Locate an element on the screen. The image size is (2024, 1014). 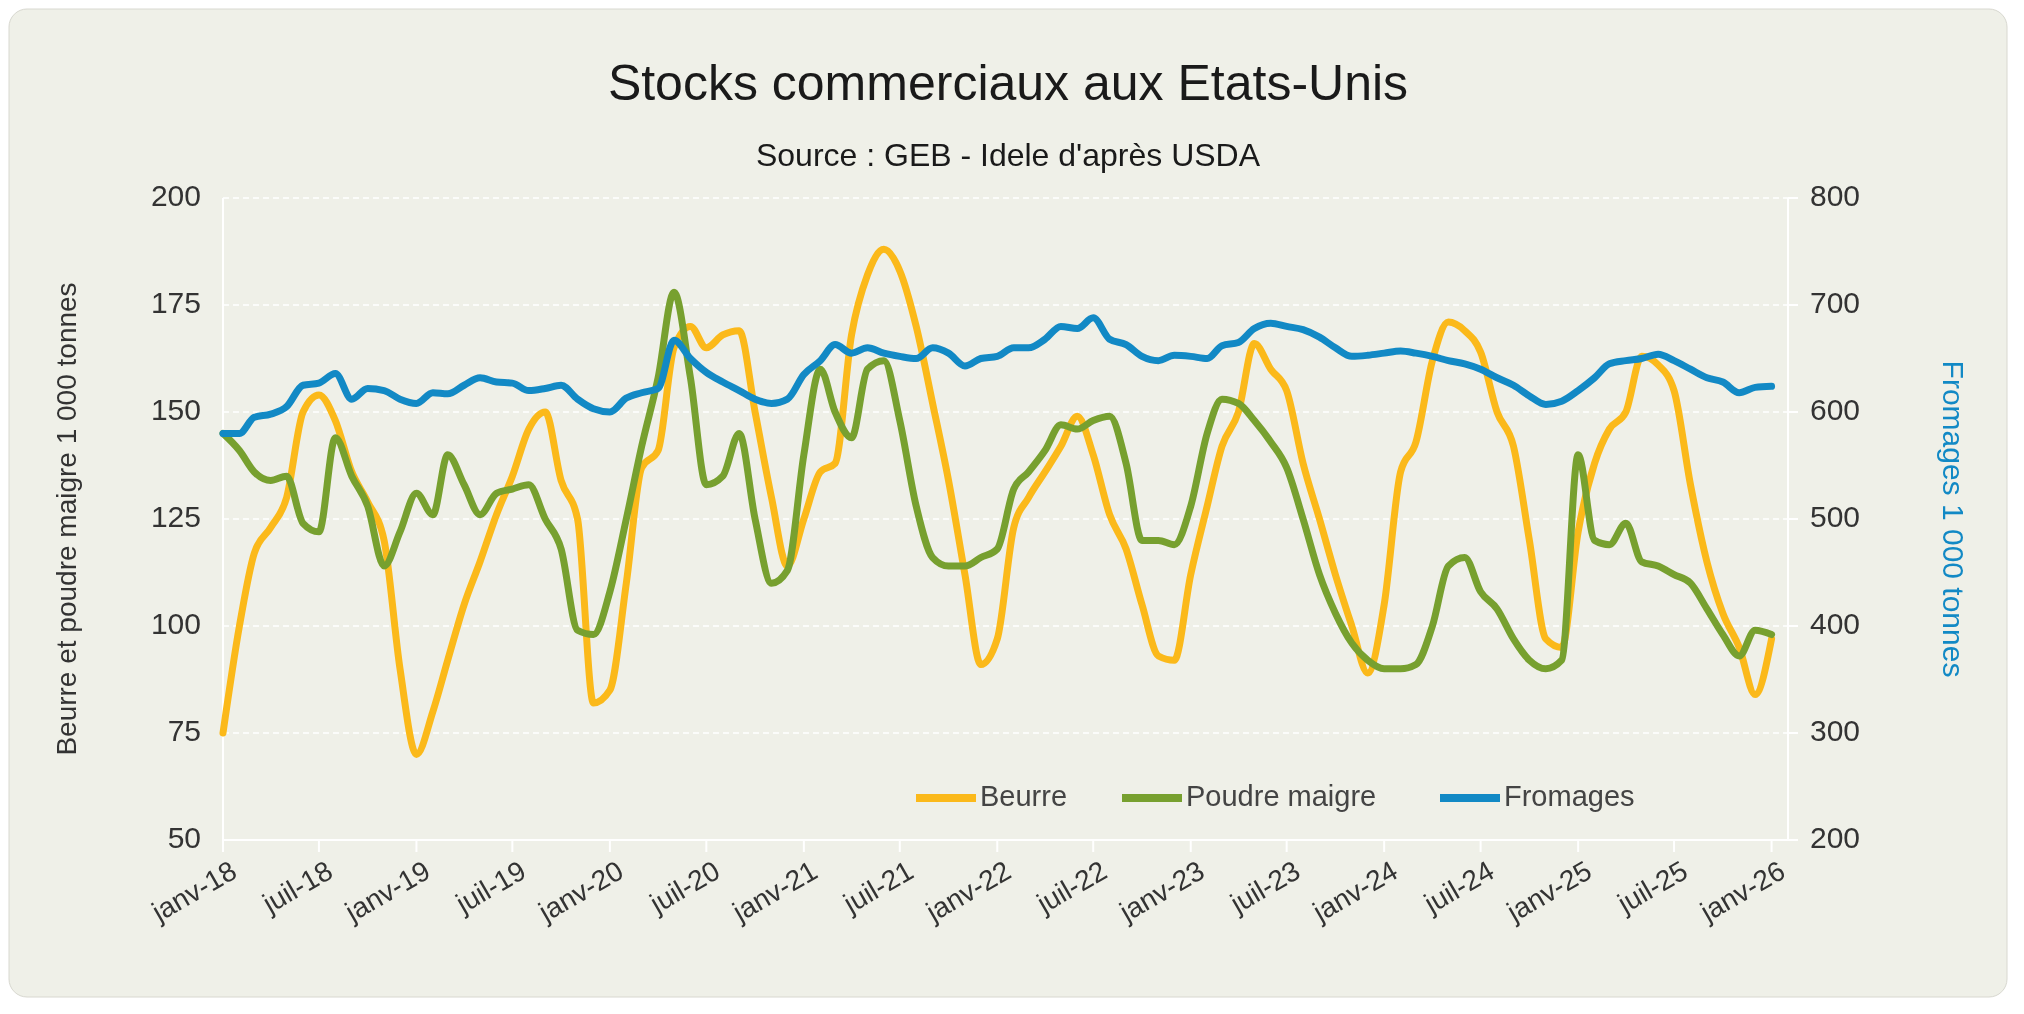
y-tick-label: 150 is located at coordinates (175, 409).